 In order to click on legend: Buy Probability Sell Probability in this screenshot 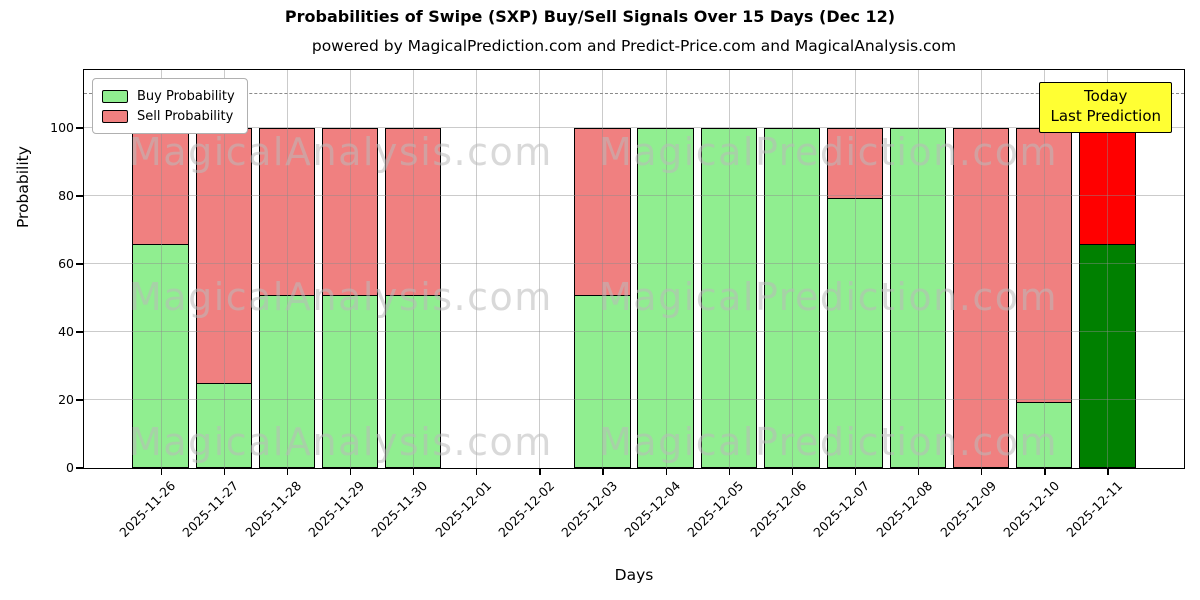, I will do `click(170, 106)`.